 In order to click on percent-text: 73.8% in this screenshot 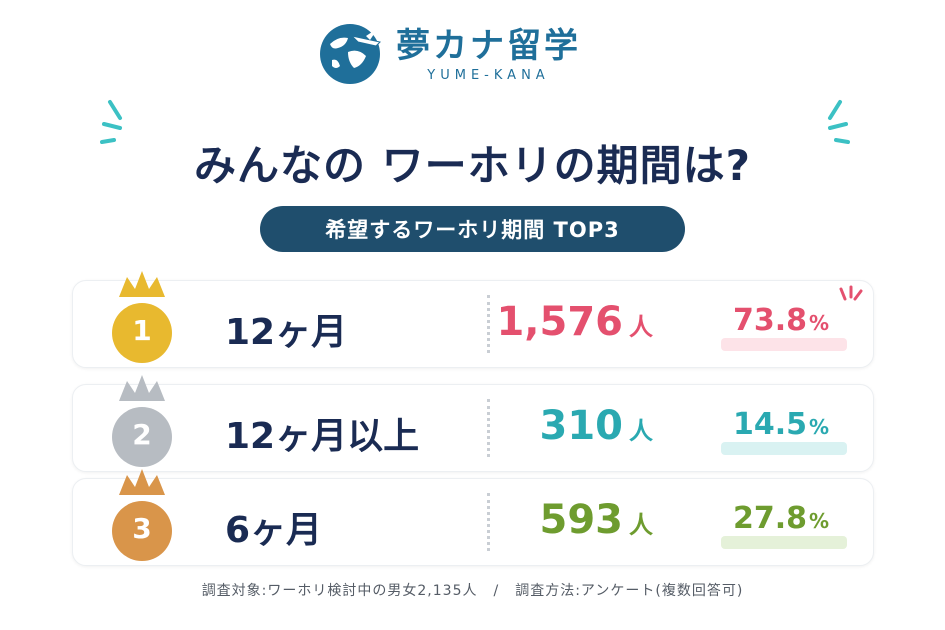, I will do `click(781, 320)`.